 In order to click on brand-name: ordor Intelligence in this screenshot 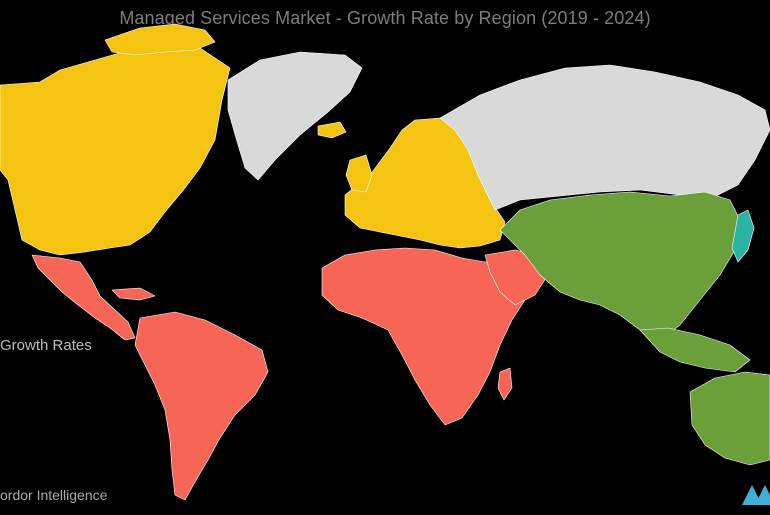, I will do `click(54, 495)`.